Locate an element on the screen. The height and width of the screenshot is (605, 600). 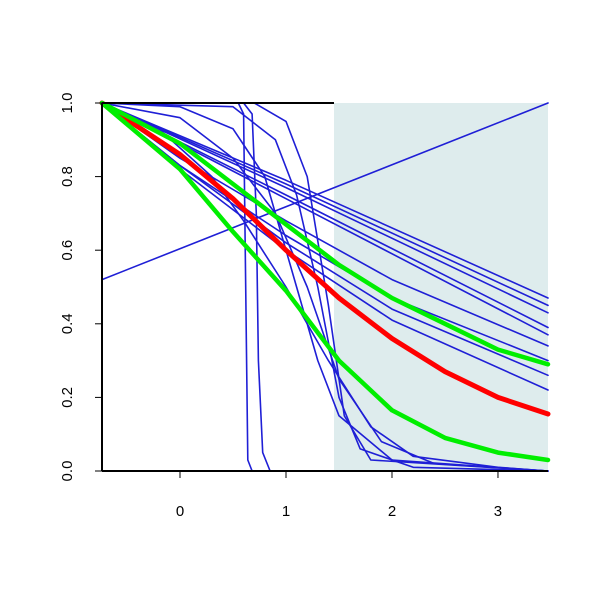
y-tick-label: 0.0 is located at coordinates (67, 471).